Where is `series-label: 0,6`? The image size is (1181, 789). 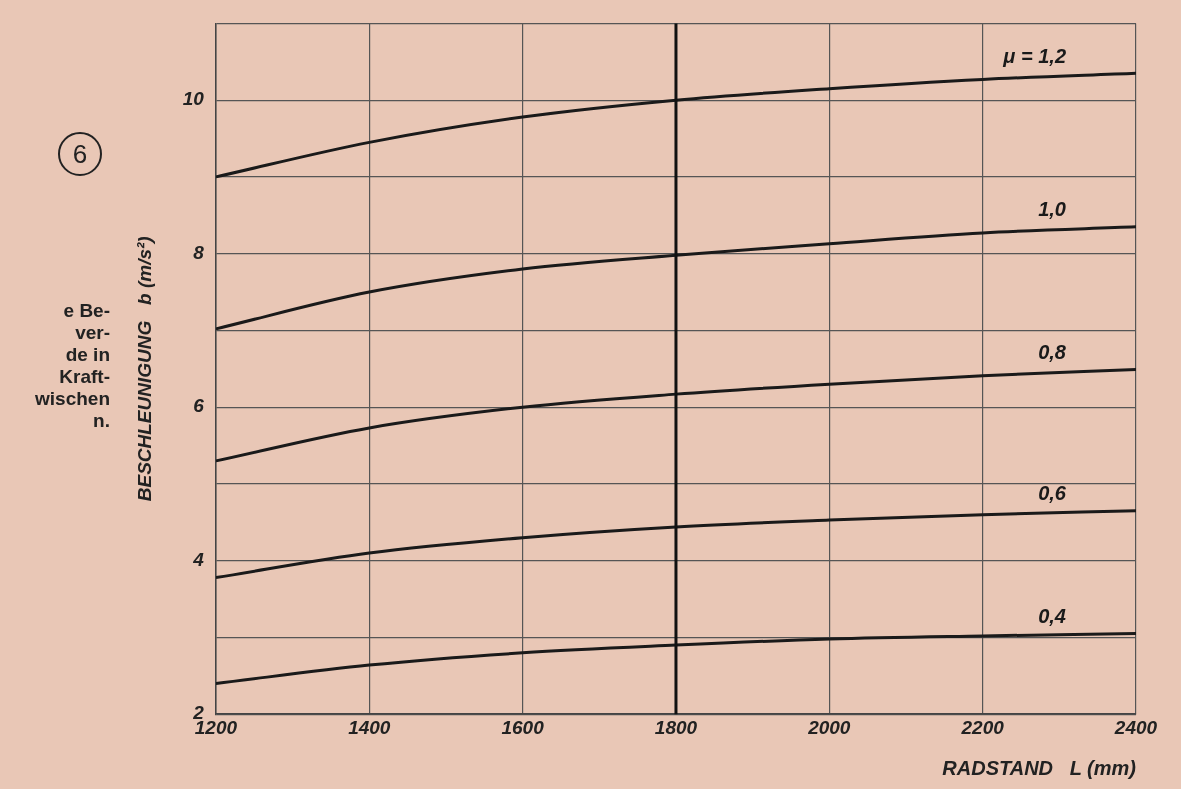 series-label: 0,6 is located at coordinates (1052, 493).